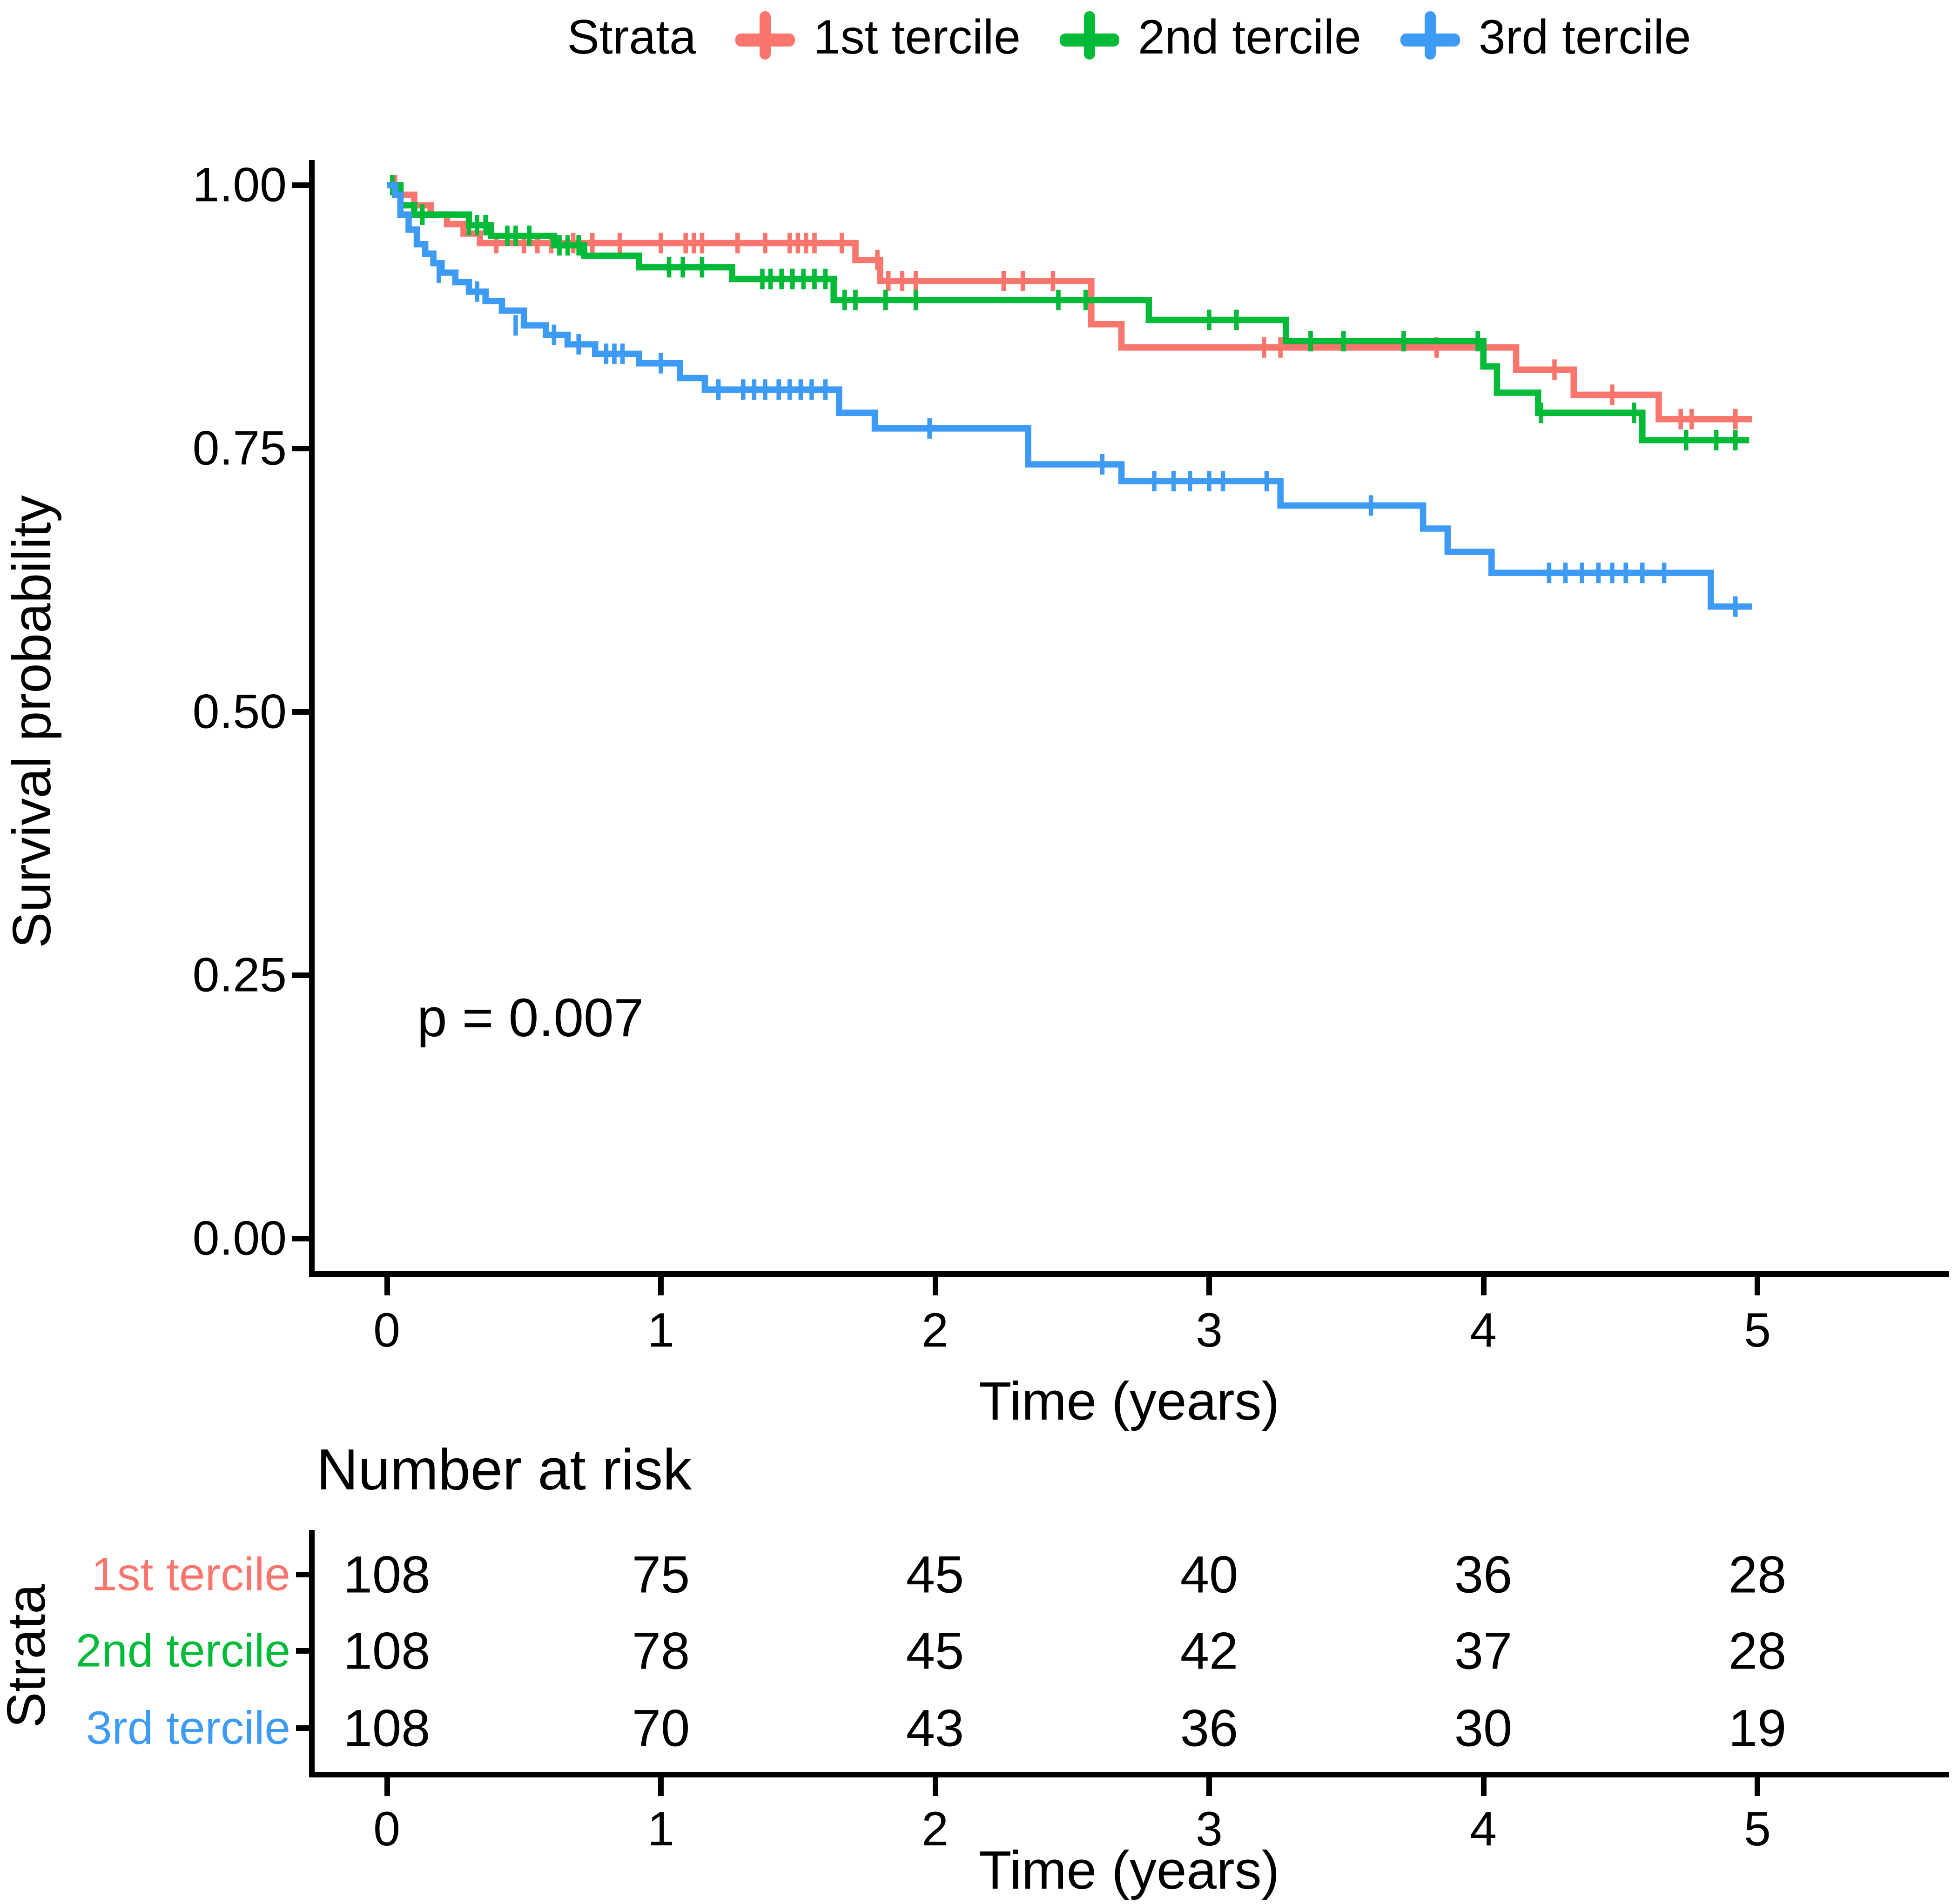 Image resolution: width=1958 pixels, height=1904 pixels. I want to click on legend-label: 1st tercile, so click(917, 37).